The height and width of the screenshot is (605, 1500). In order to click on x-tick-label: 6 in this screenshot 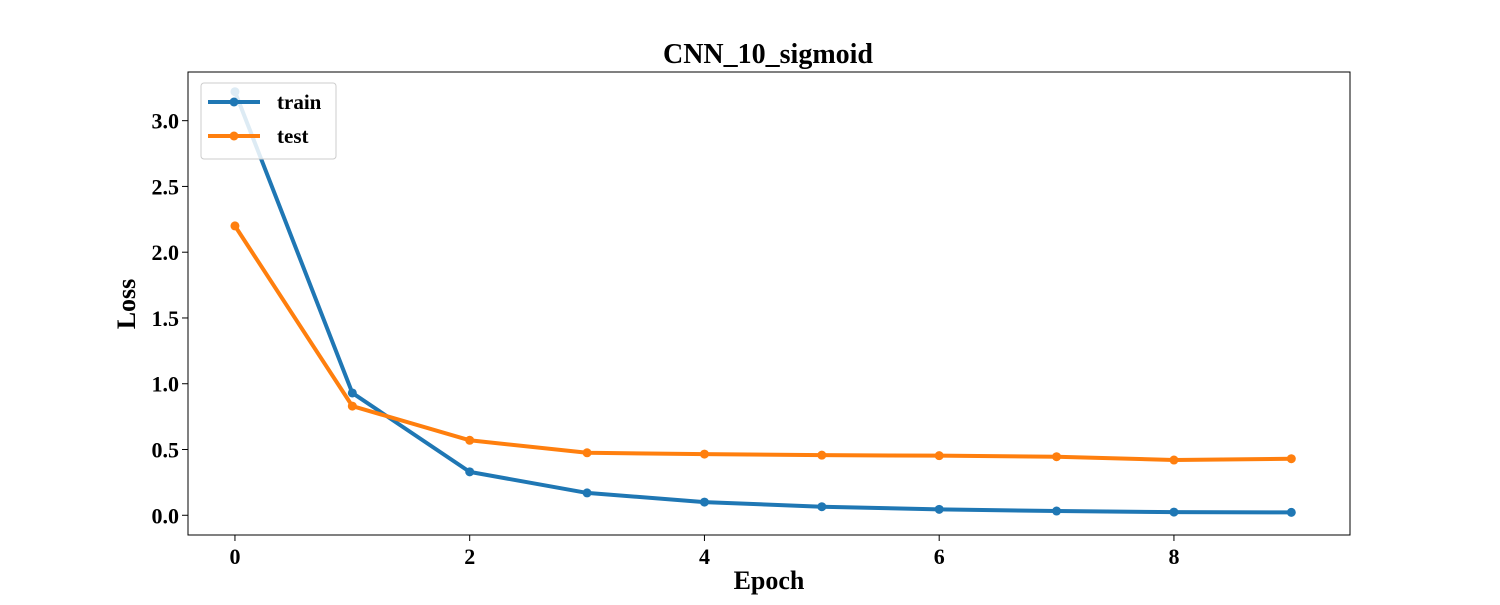, I will do `click(939, 556)`.